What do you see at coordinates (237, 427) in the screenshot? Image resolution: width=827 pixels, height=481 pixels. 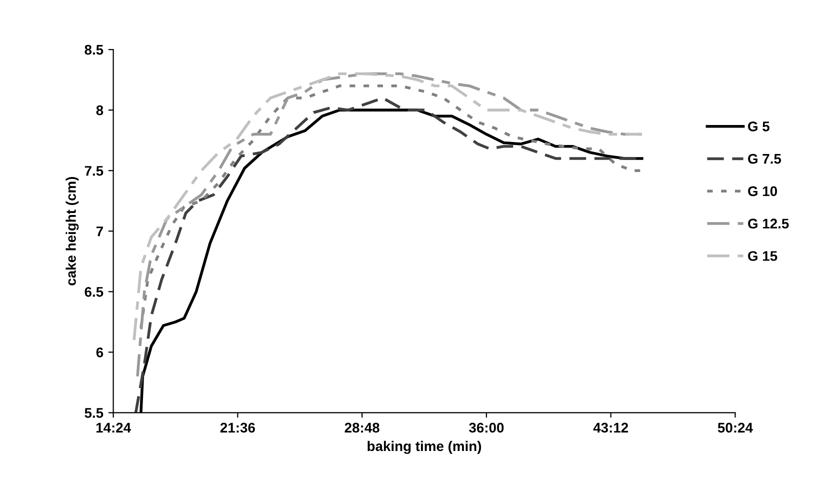 I see `x-tick-label: 21:36` at bounding box center [237, 427].